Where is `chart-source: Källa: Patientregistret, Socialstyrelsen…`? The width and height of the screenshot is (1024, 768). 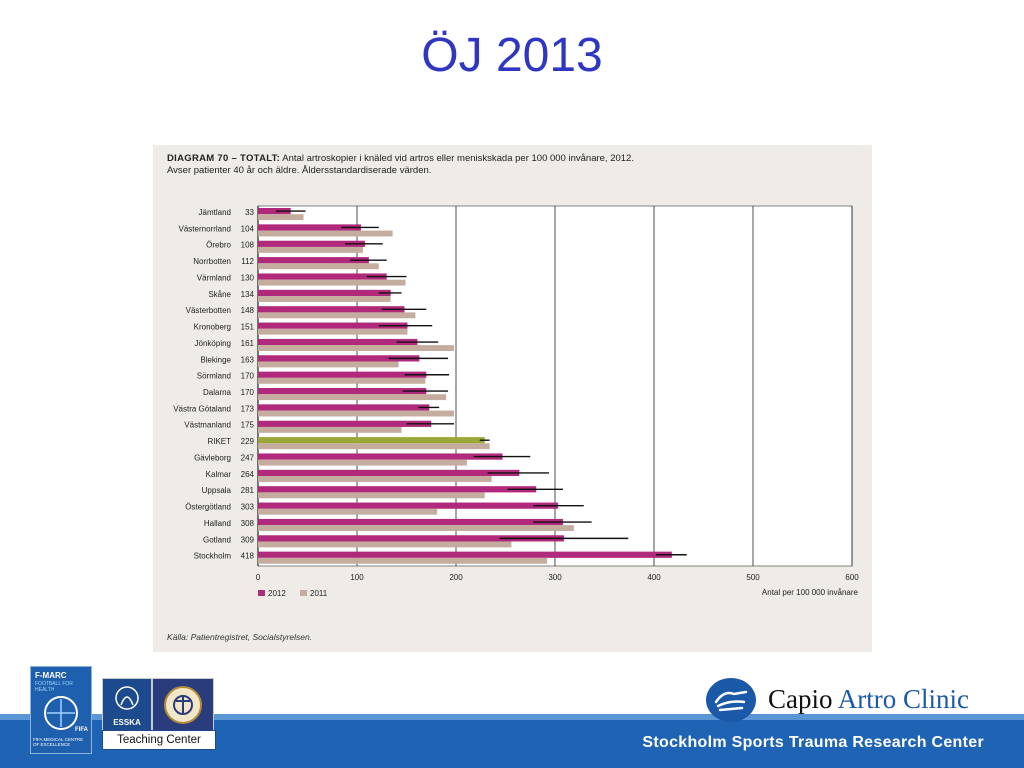
chart-source: Källa: Patientregistret, Socialstyrelsen… is located at coordinates (240, 637).